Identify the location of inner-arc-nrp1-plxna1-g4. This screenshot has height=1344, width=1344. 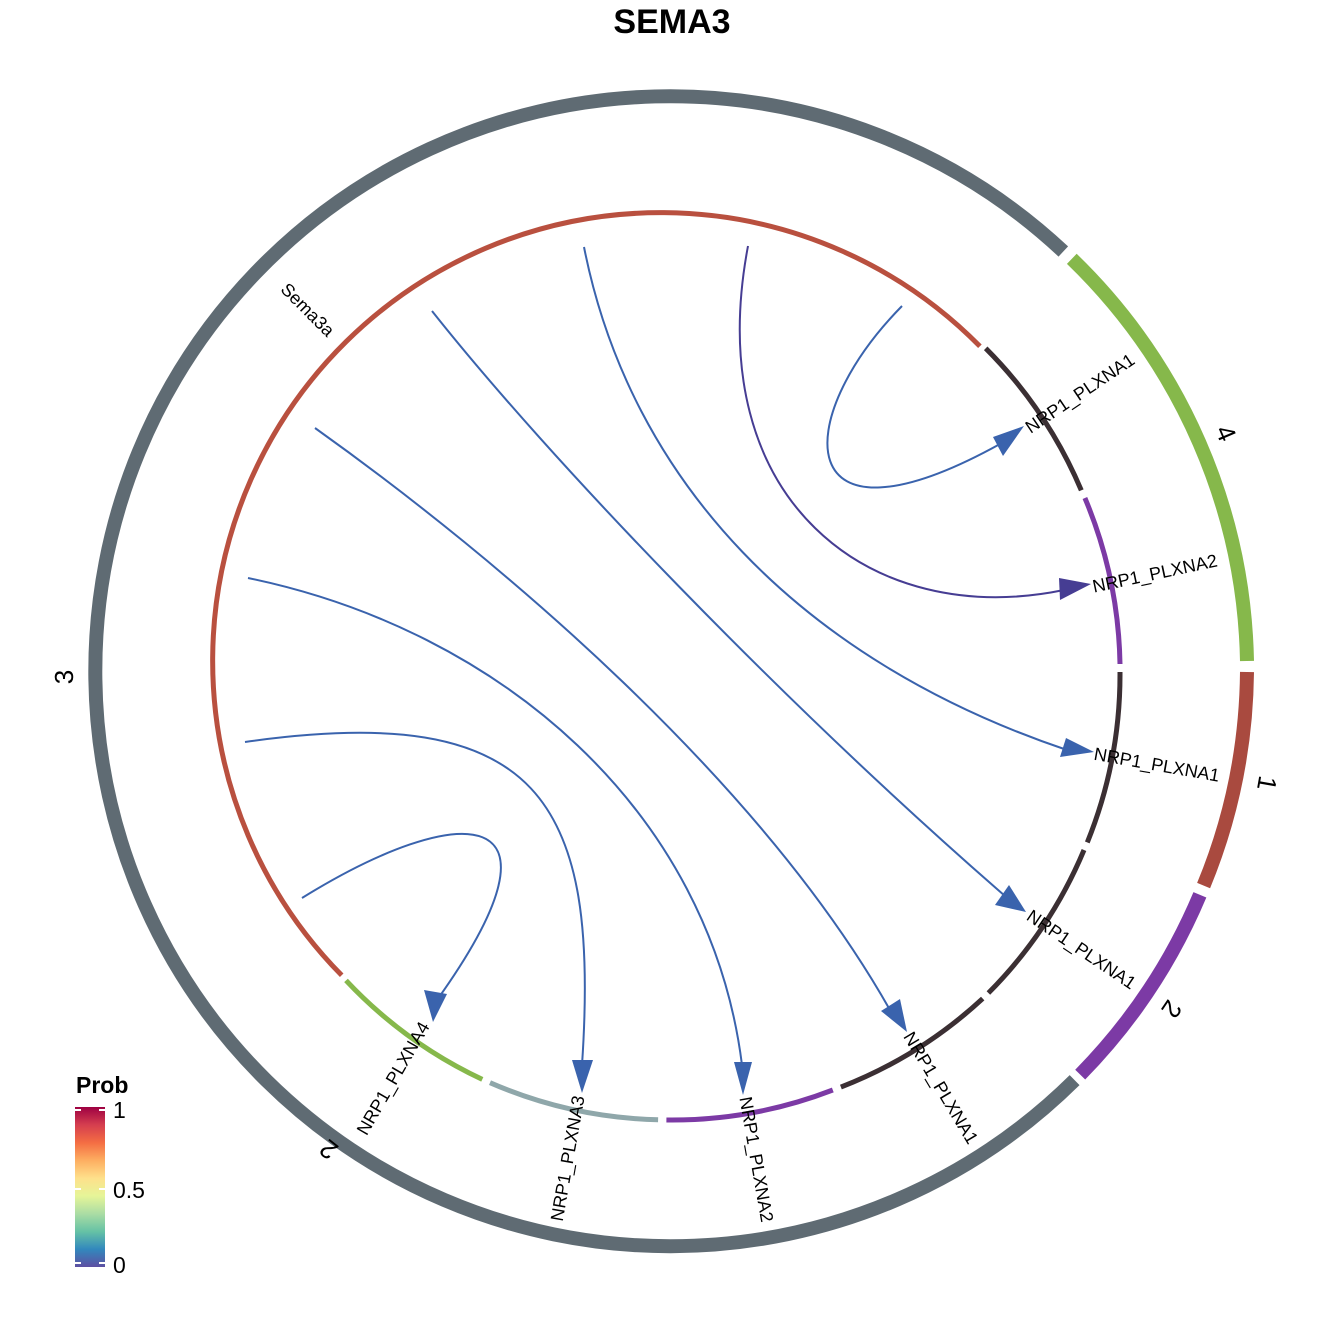
(1033, 419).